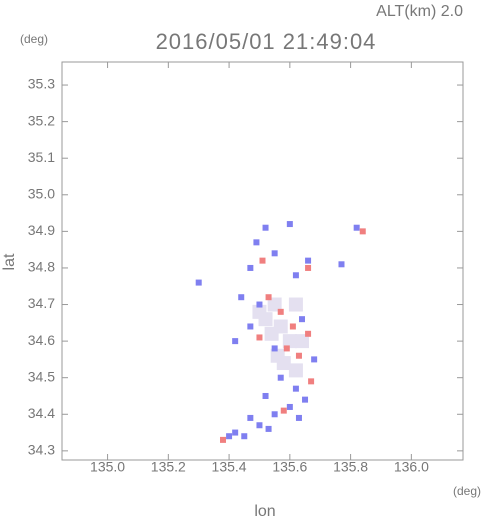 This screenshot has height=521, width=491. I want to click on x-tick-label: 135.6, so click(289, 467).